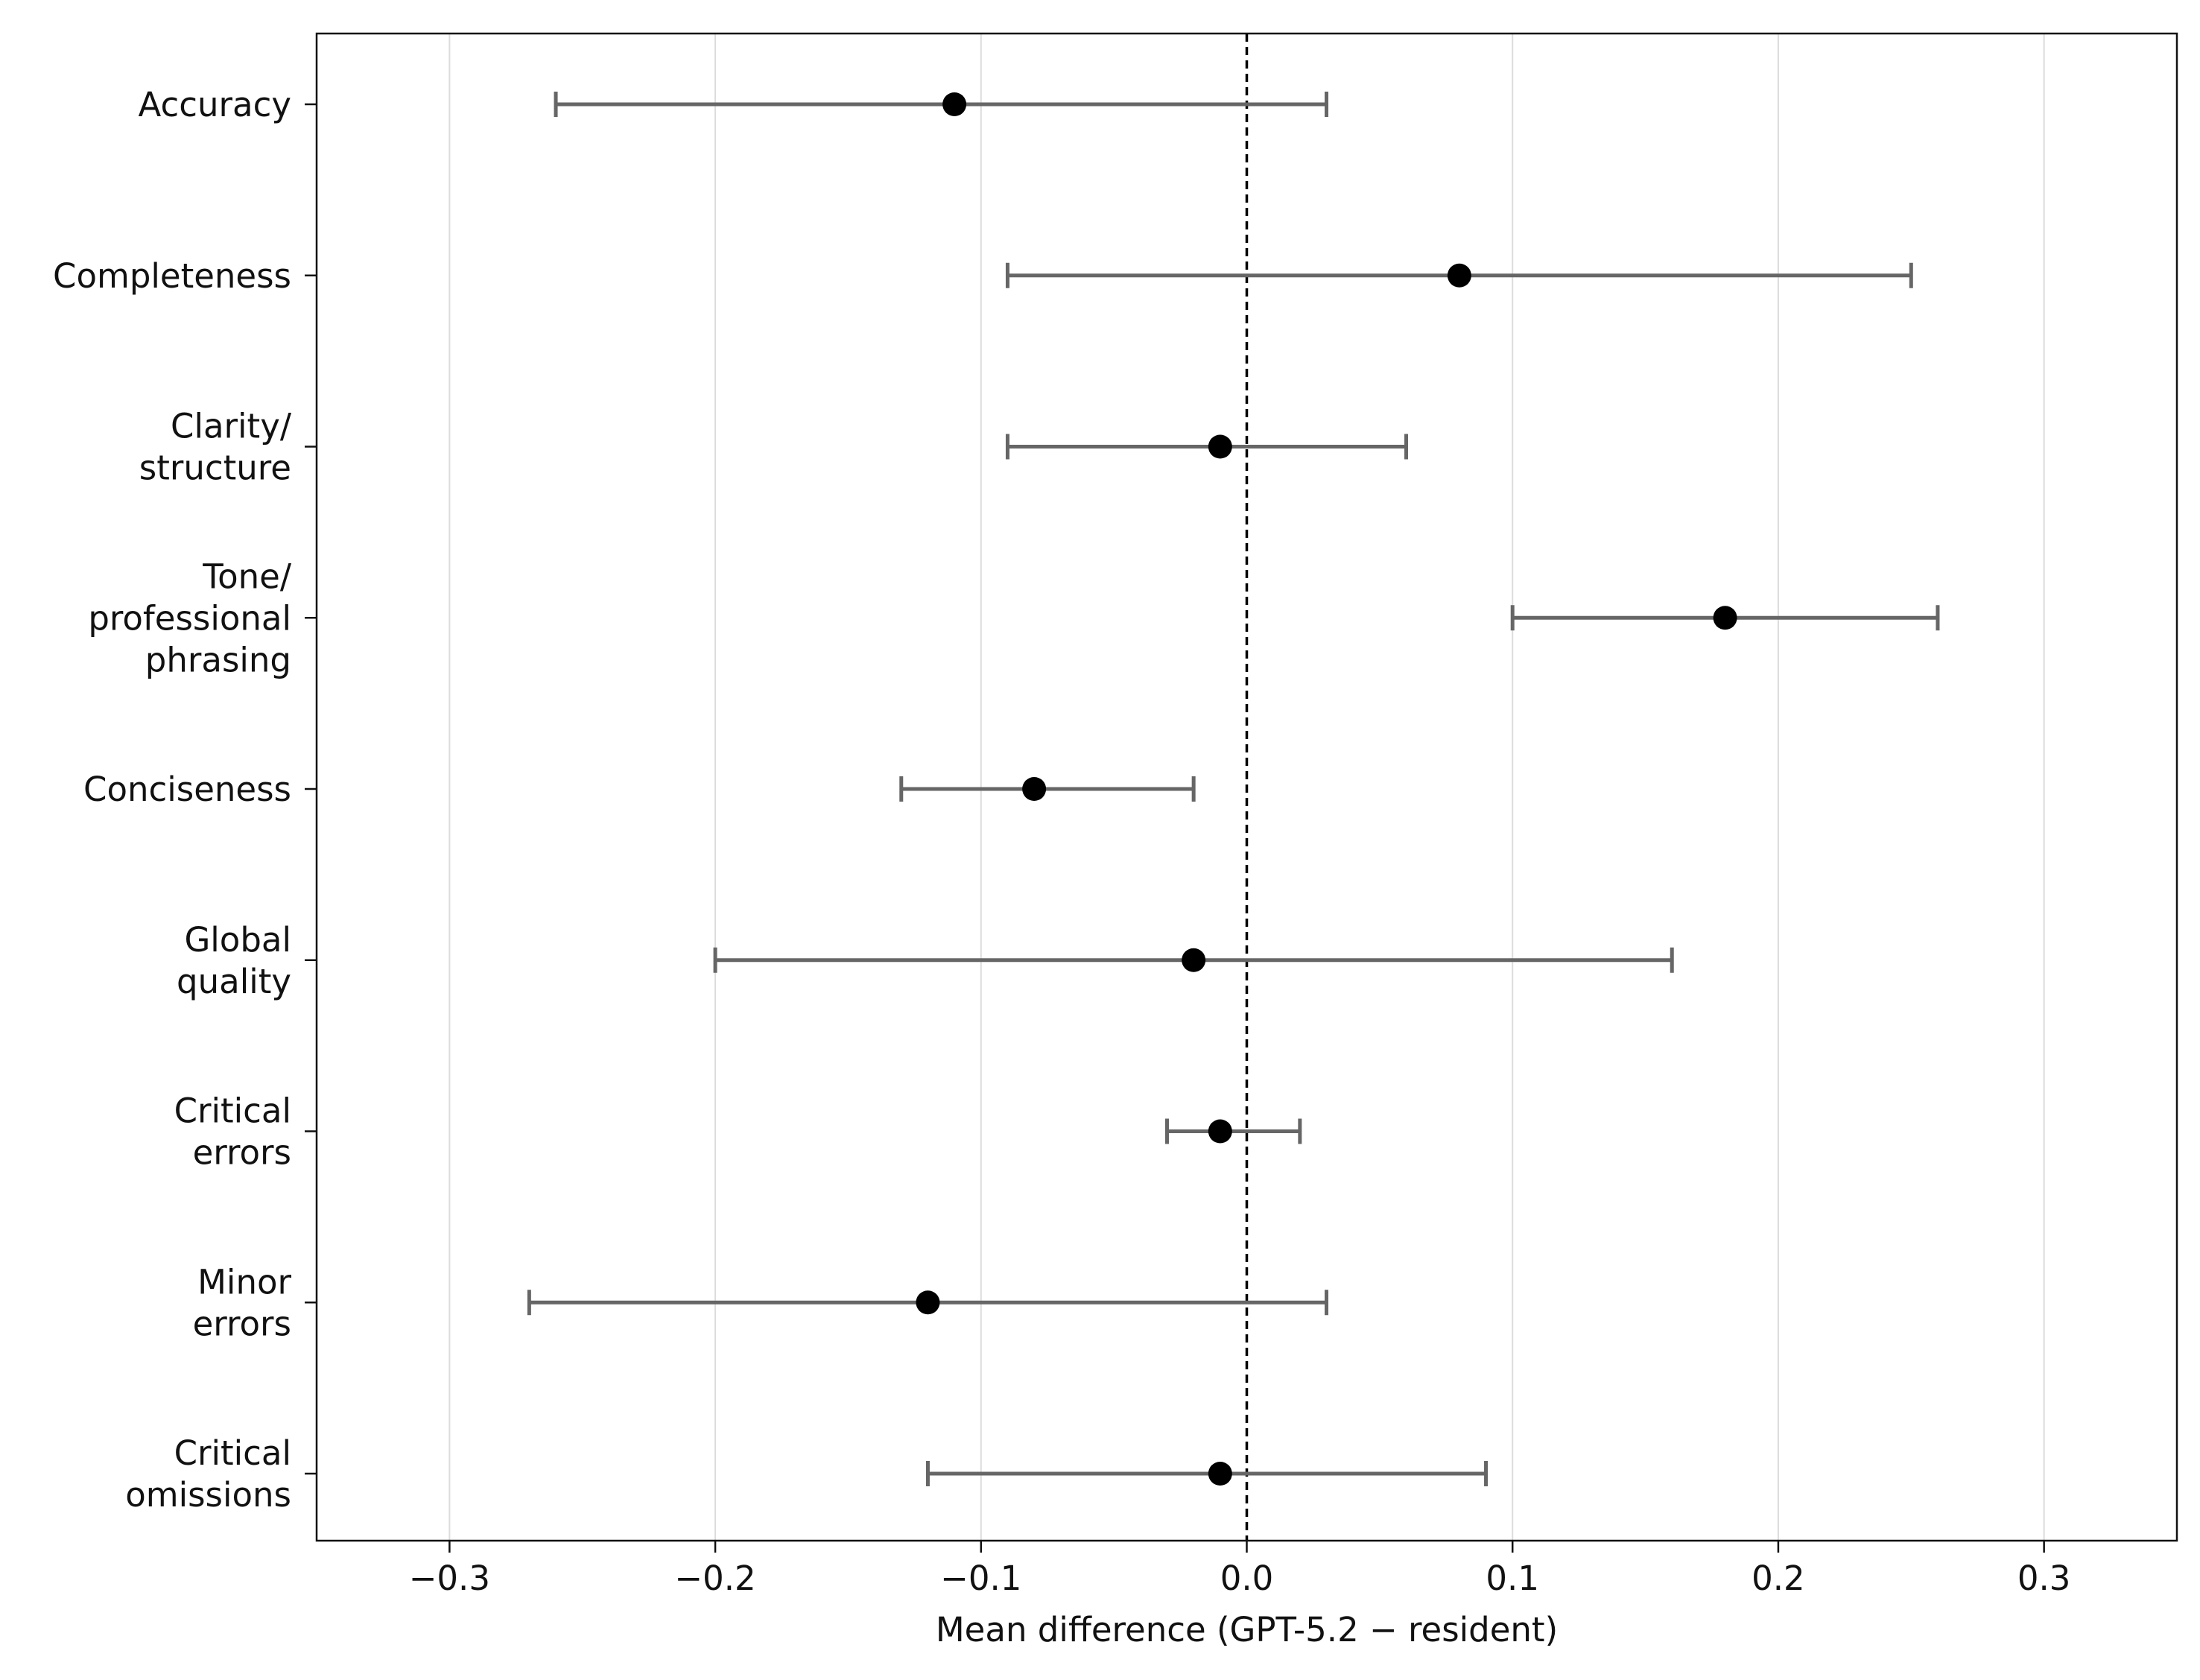 The width and height of the screenshot is (2200, 1680). What do you see at coordinates (714, 1578) in the screenshot?
I see `x-tick-label: −0.2` at bounding box center [714, 1578].